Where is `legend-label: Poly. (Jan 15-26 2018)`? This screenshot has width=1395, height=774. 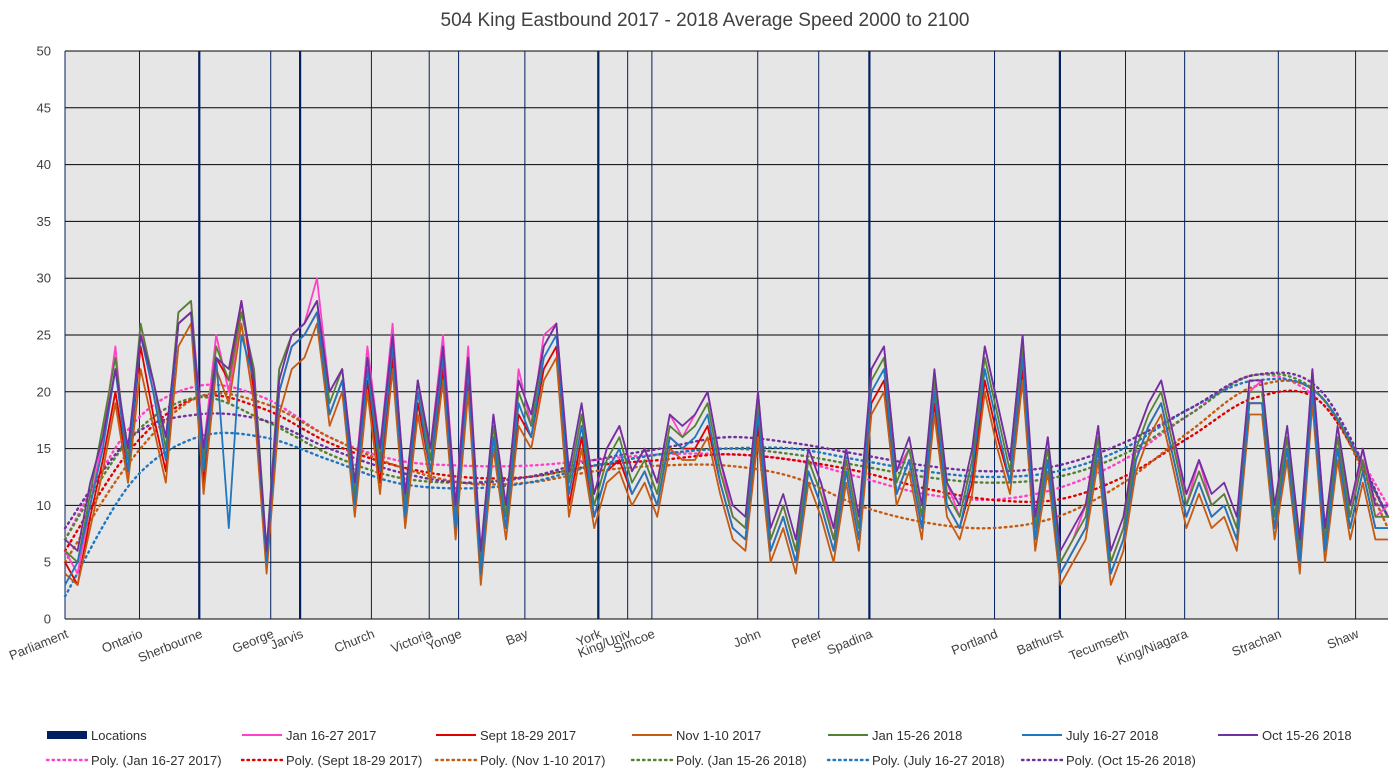
legend-label: Poly. (Jan 15-26 2018) is located at coordinates (741, 760).